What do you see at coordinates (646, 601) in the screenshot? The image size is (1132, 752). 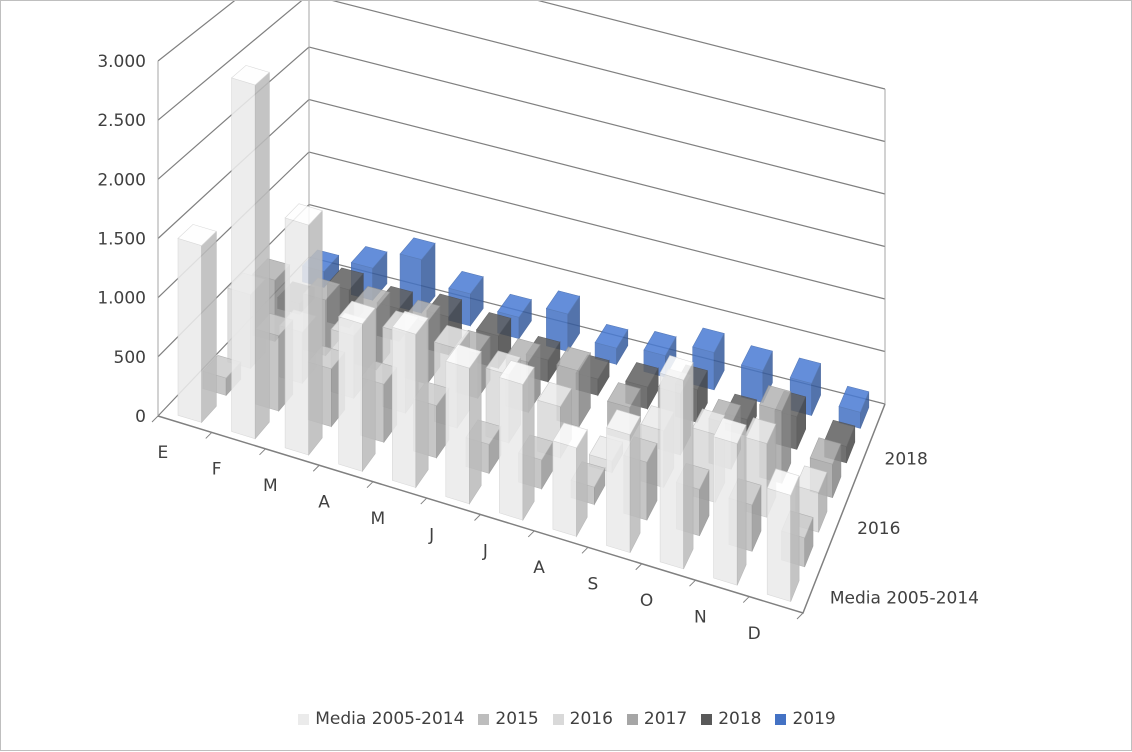 I see `x-tick-label: O` at bounding box center [646, 601].